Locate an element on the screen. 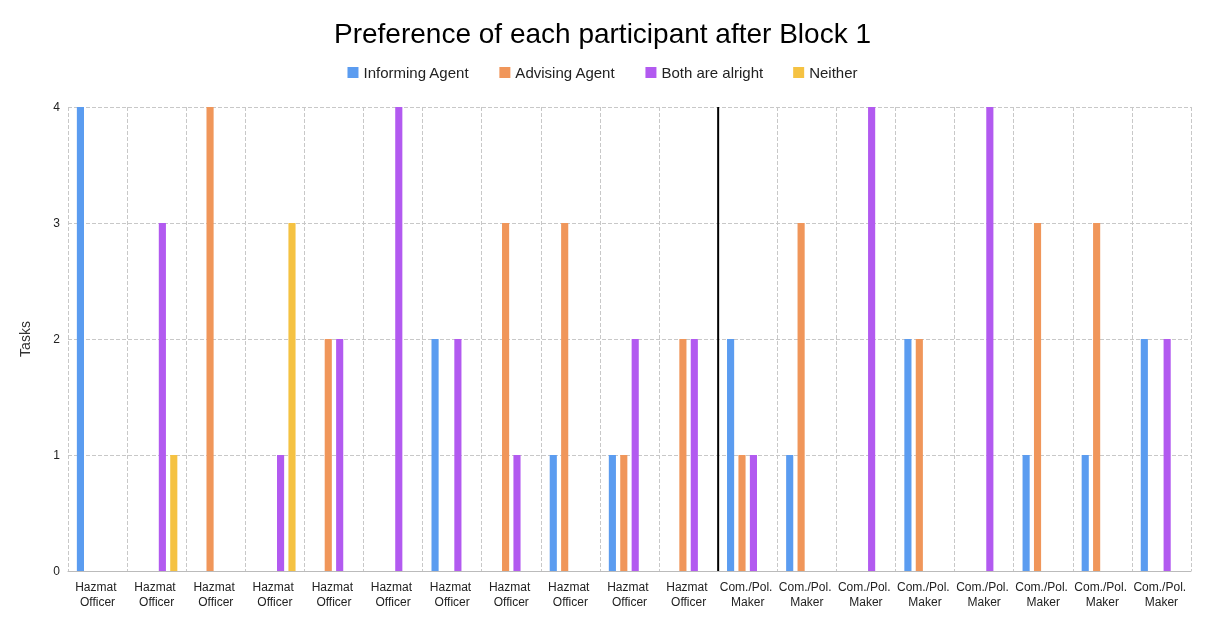  y-tick-label: 2 is located at coordinates (57, 339).